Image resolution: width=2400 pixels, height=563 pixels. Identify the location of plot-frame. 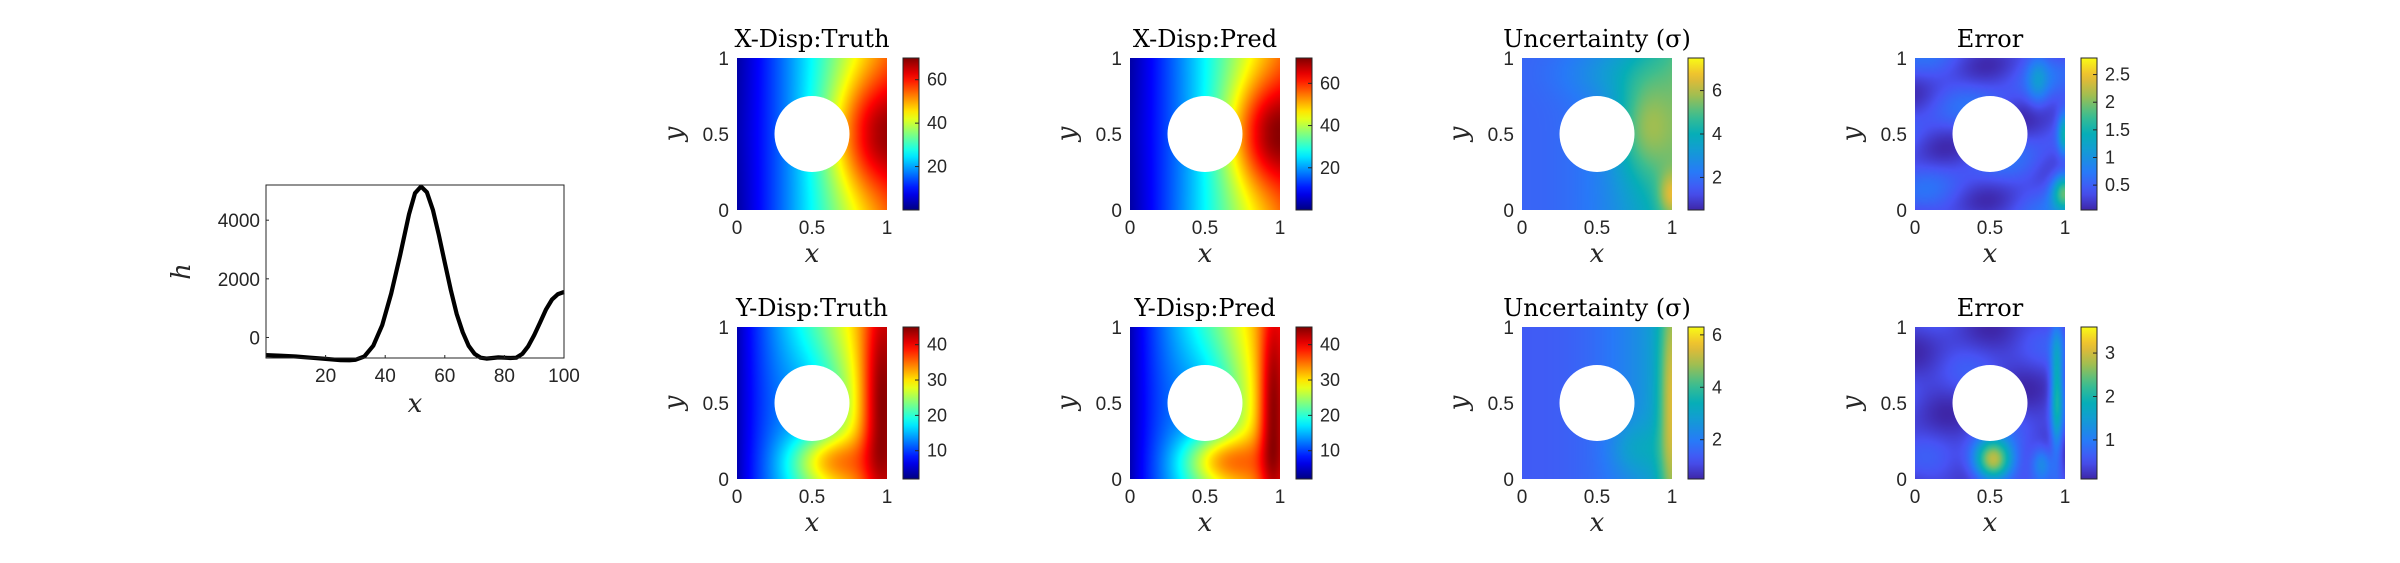
(415, 271).